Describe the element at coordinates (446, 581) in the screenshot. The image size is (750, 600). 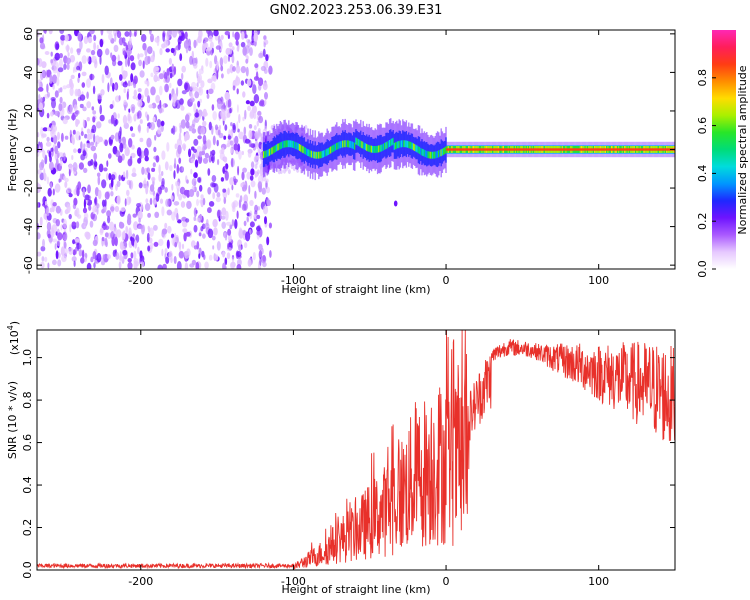
I see `x-tick-label: 0` at that location.